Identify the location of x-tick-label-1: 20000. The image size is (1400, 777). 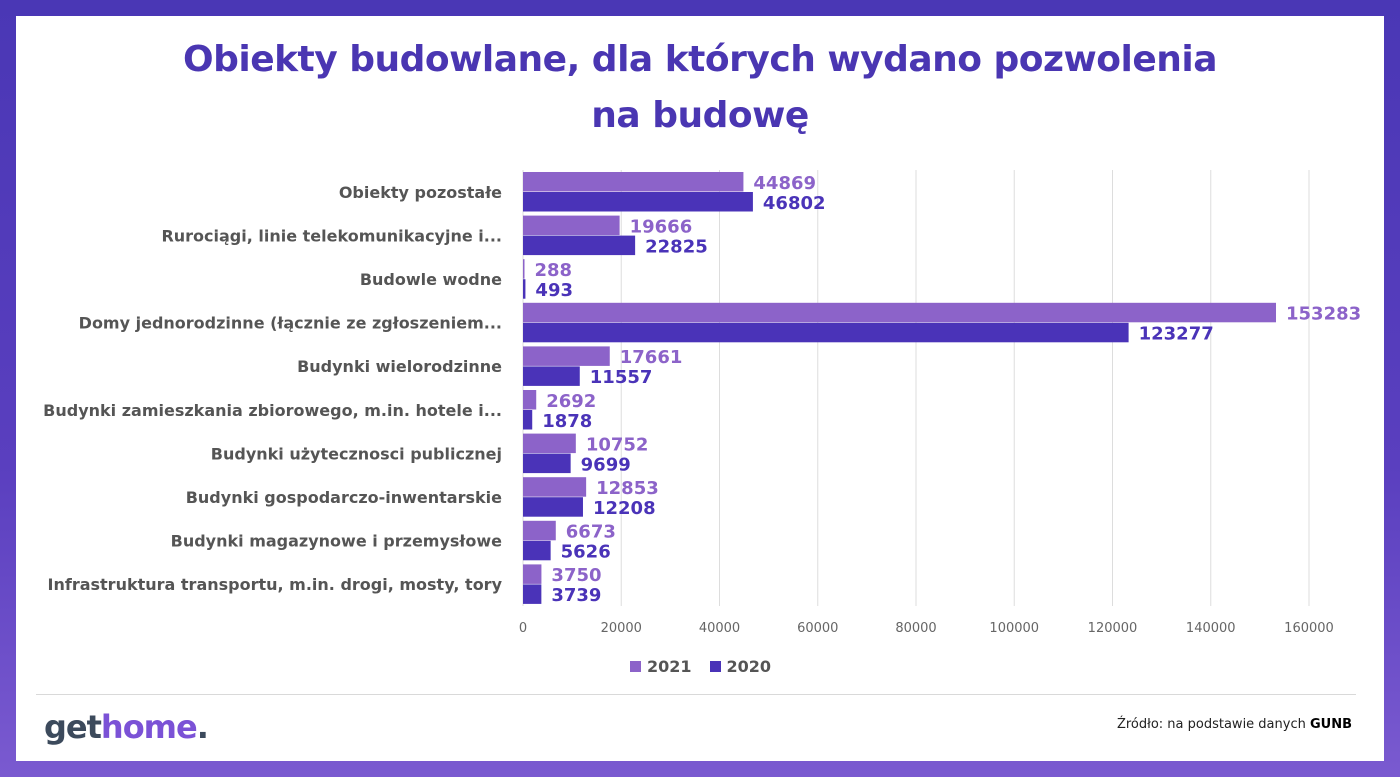
(621, 628).